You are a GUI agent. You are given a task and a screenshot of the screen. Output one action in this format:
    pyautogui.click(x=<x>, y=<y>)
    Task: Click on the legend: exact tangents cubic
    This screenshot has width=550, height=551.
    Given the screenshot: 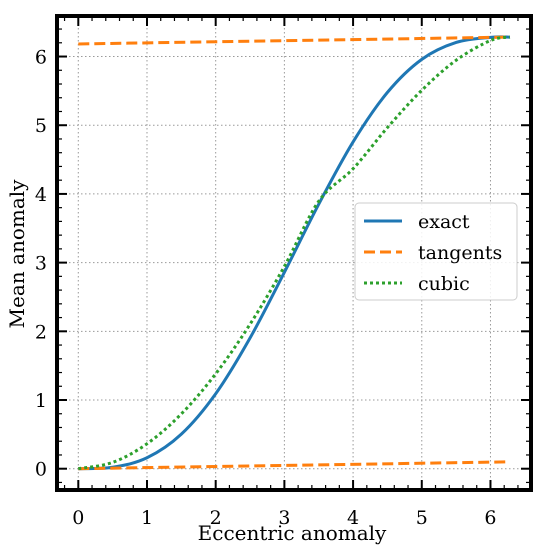 What is the action you would take?
    pyautogui.click(x=436, y=251)
    